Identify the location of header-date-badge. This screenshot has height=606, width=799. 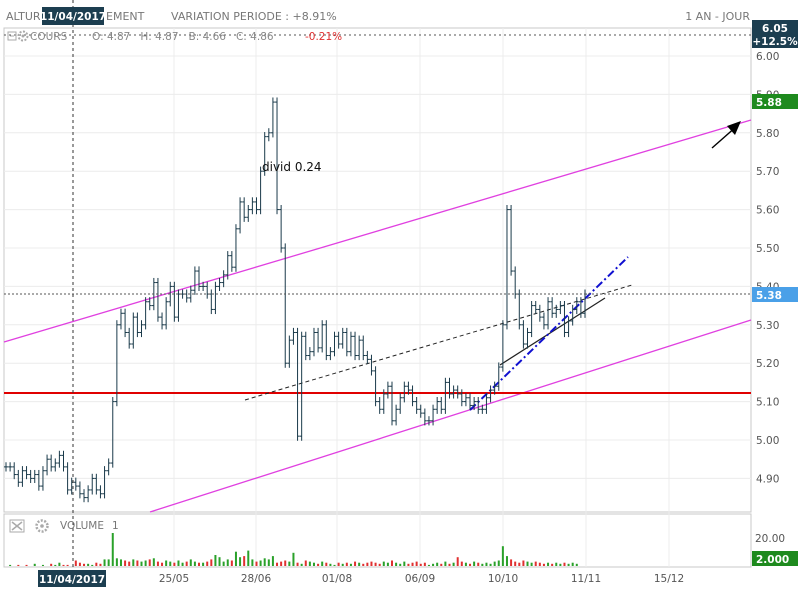
(73, 16).